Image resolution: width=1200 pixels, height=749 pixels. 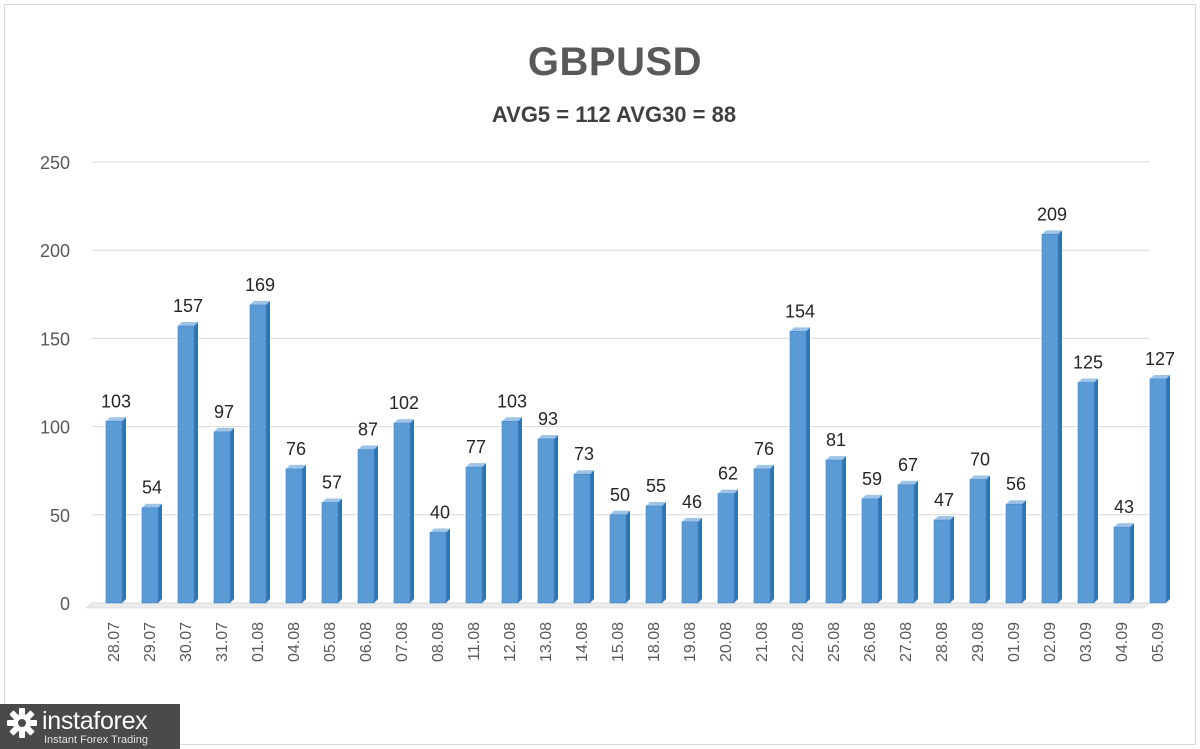 I want to click on data-label: 50, so click(x=620, y=495).